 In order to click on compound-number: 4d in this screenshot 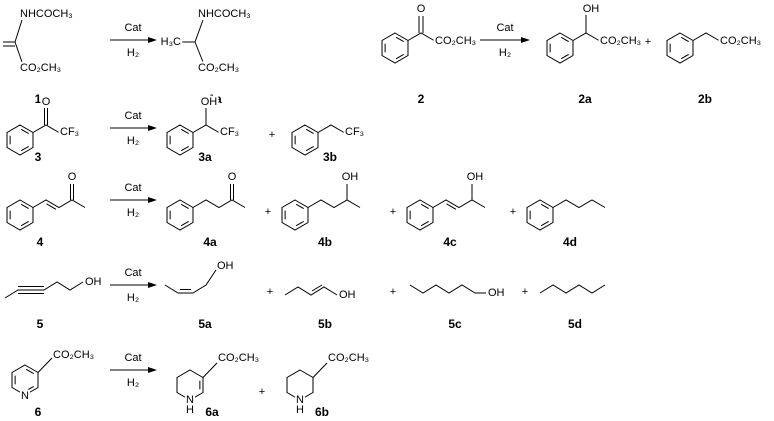, I will do `click(570, 242)`.